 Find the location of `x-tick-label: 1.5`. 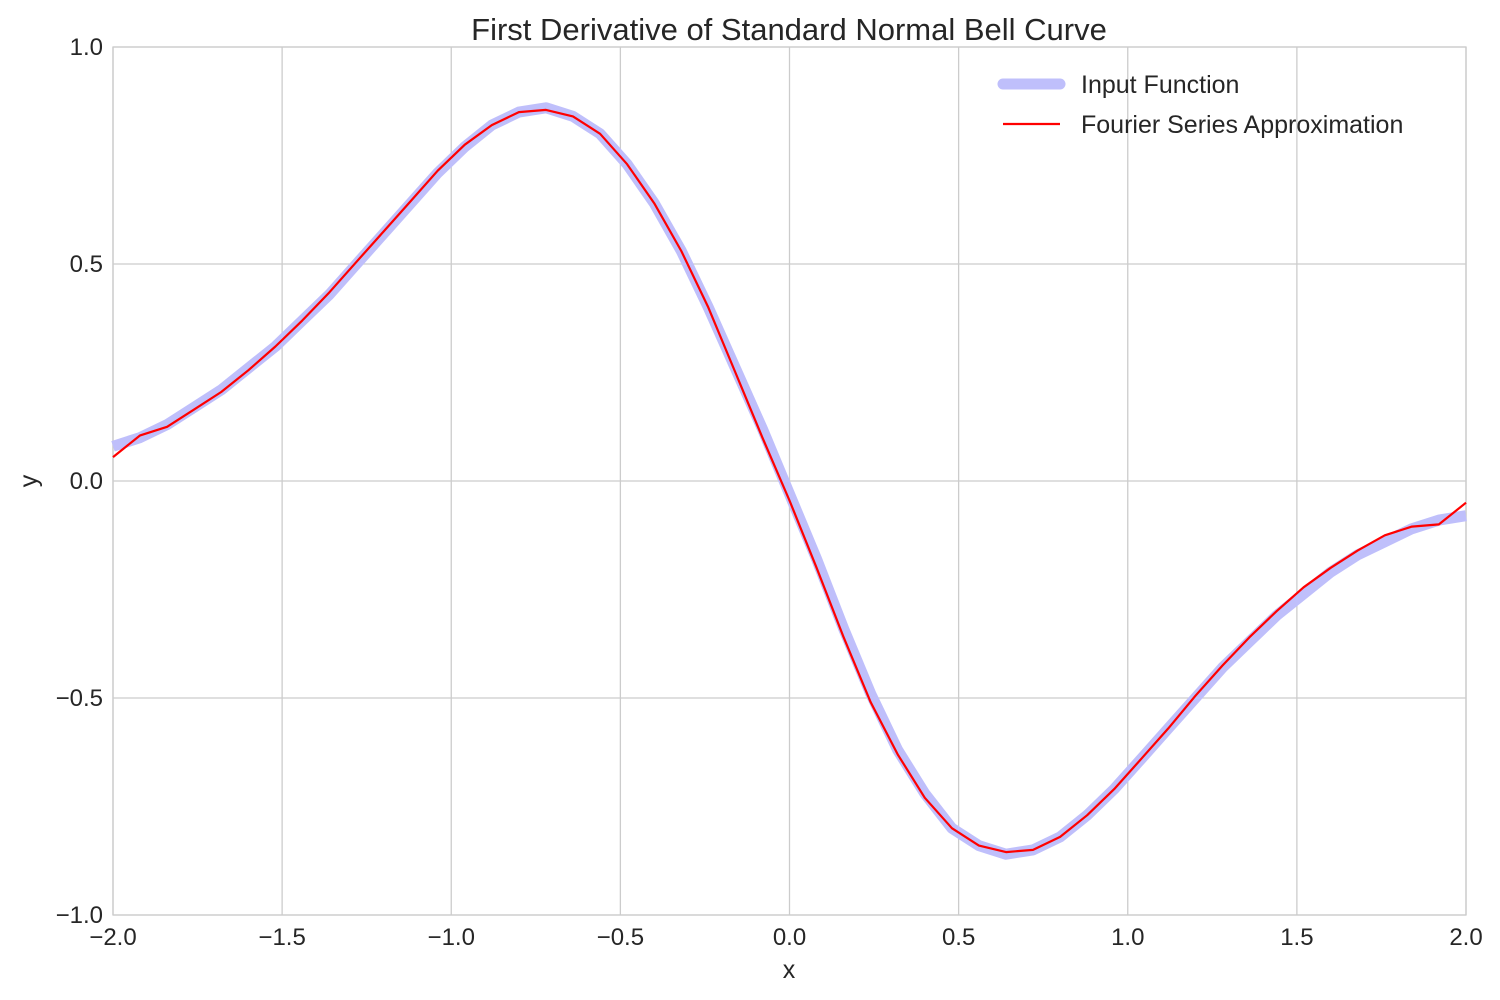

x-tick-label: 1.5 is located at coordinates (1296, 937).